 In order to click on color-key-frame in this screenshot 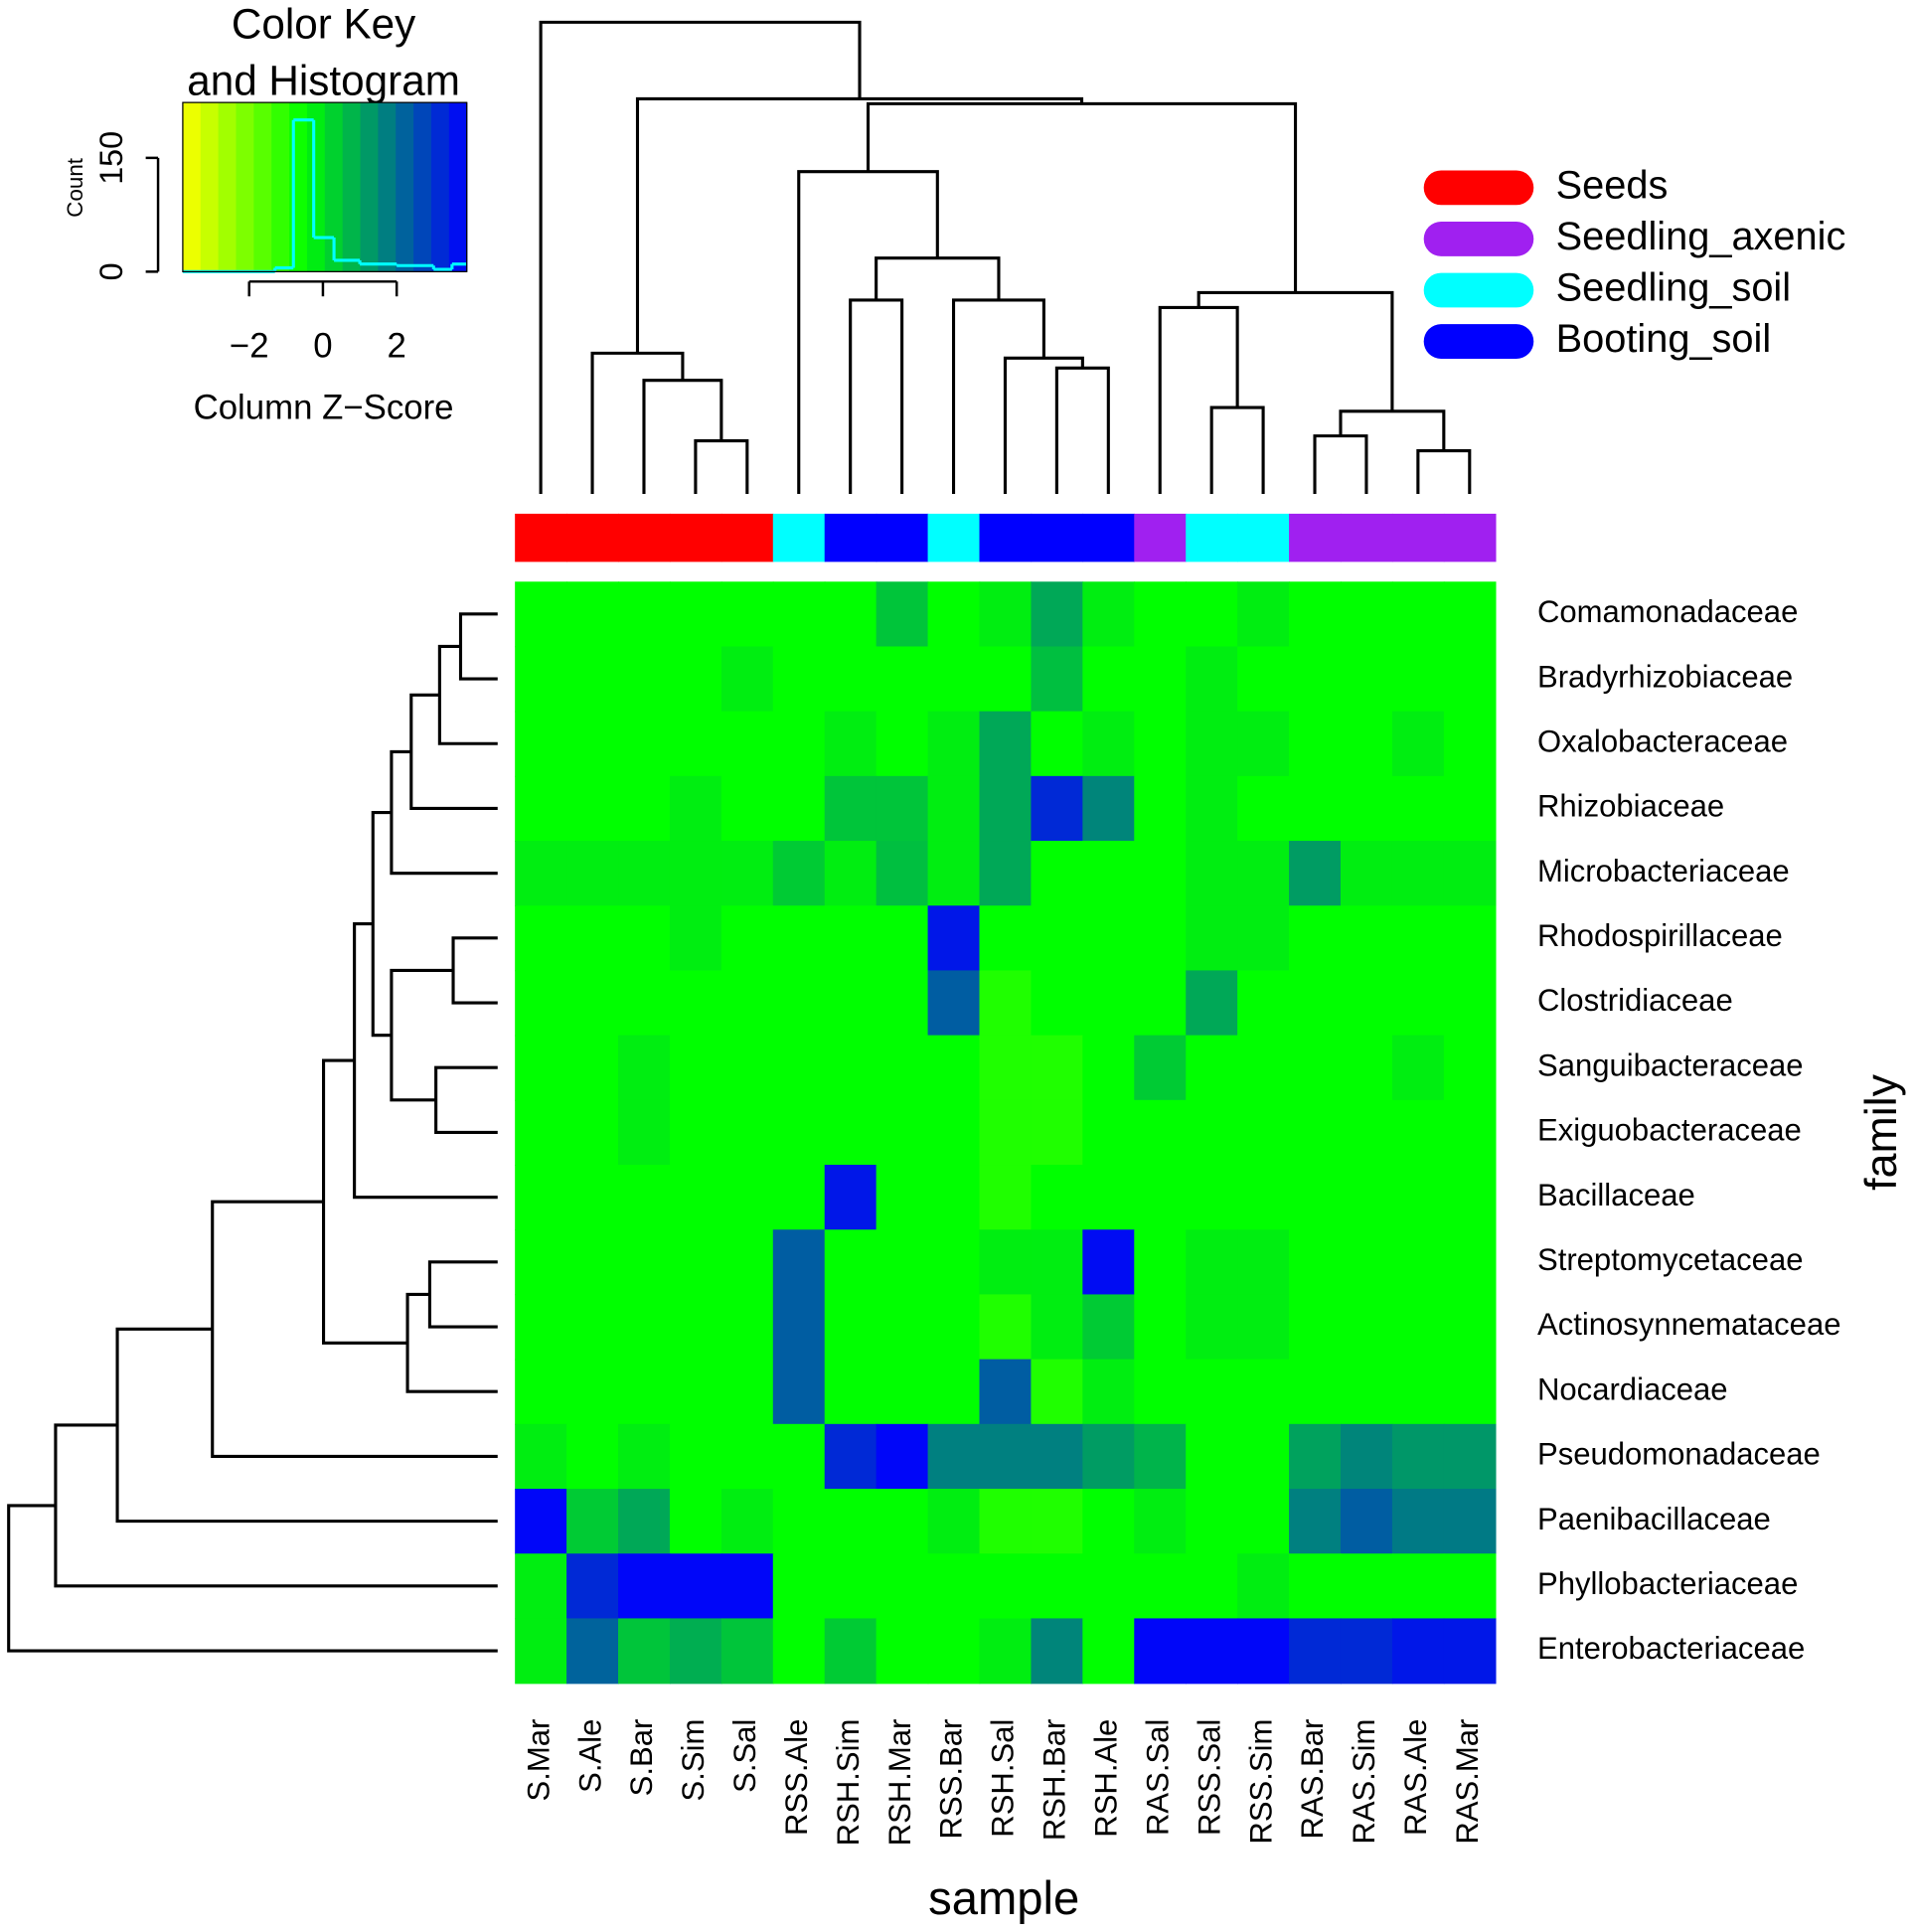, I will do `click(325, 186)`.